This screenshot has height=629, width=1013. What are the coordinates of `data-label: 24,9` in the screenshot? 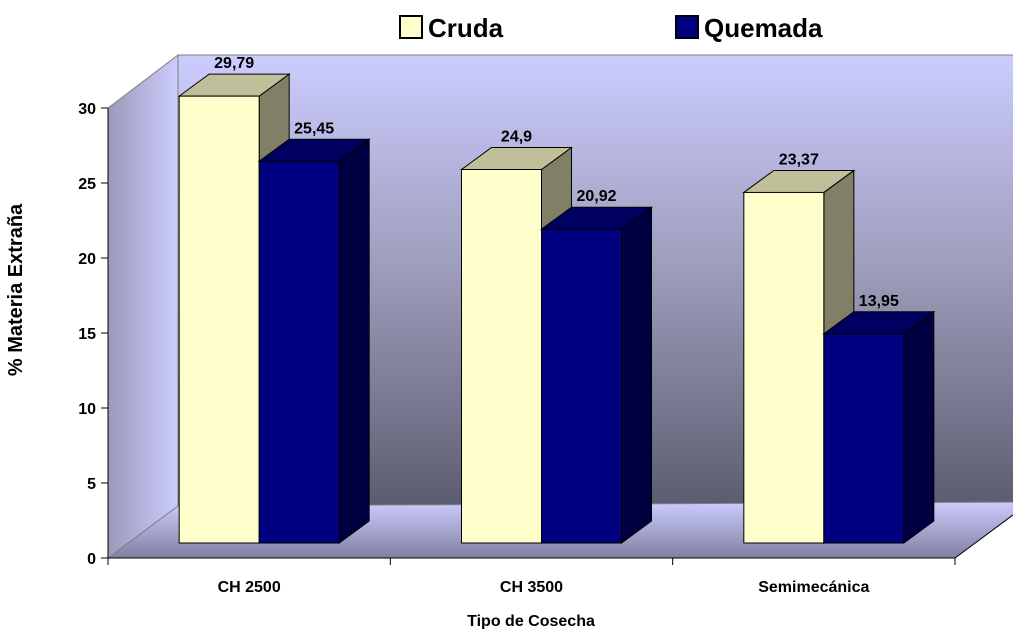 It's located at (516, 137).